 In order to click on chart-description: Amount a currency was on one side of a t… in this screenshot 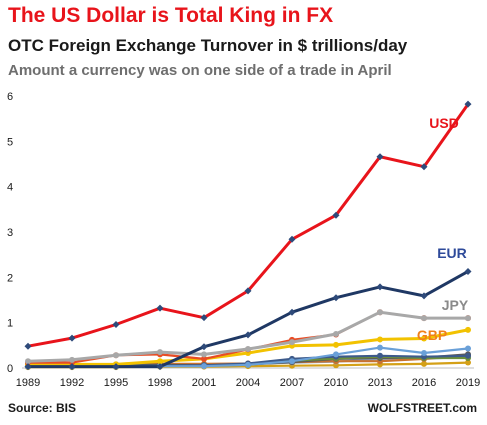, I will do `click(200, 70)`.